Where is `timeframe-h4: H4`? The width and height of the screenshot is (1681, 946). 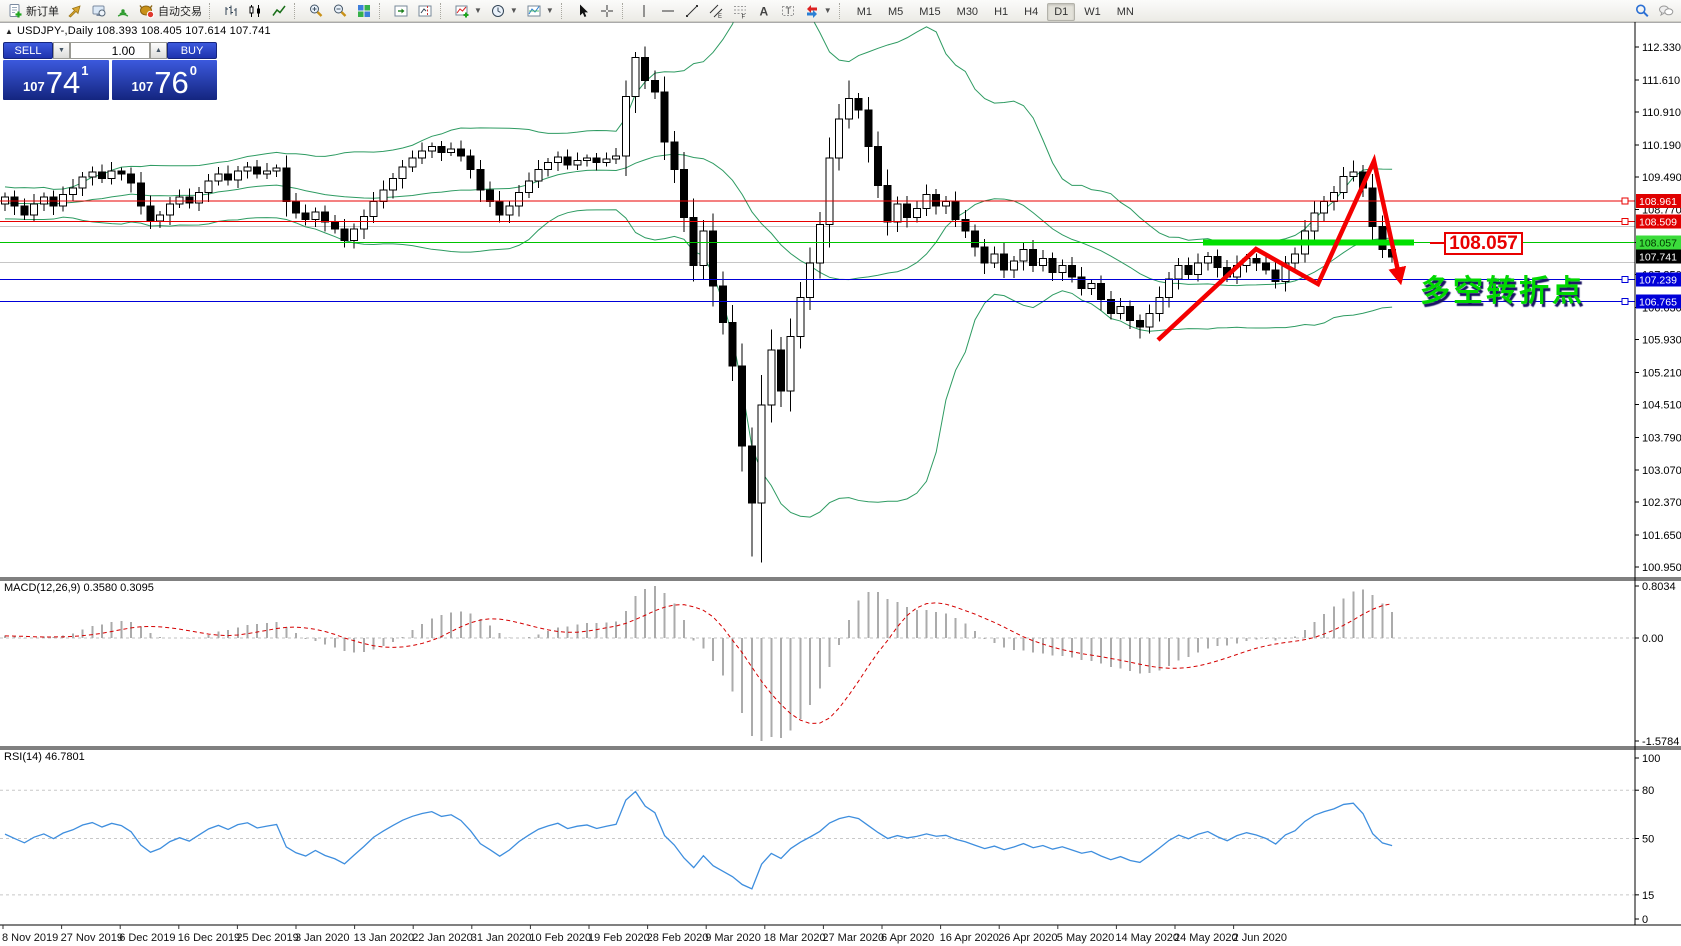 timeframe-h4: H4 is located at coordinates (1031, 11).